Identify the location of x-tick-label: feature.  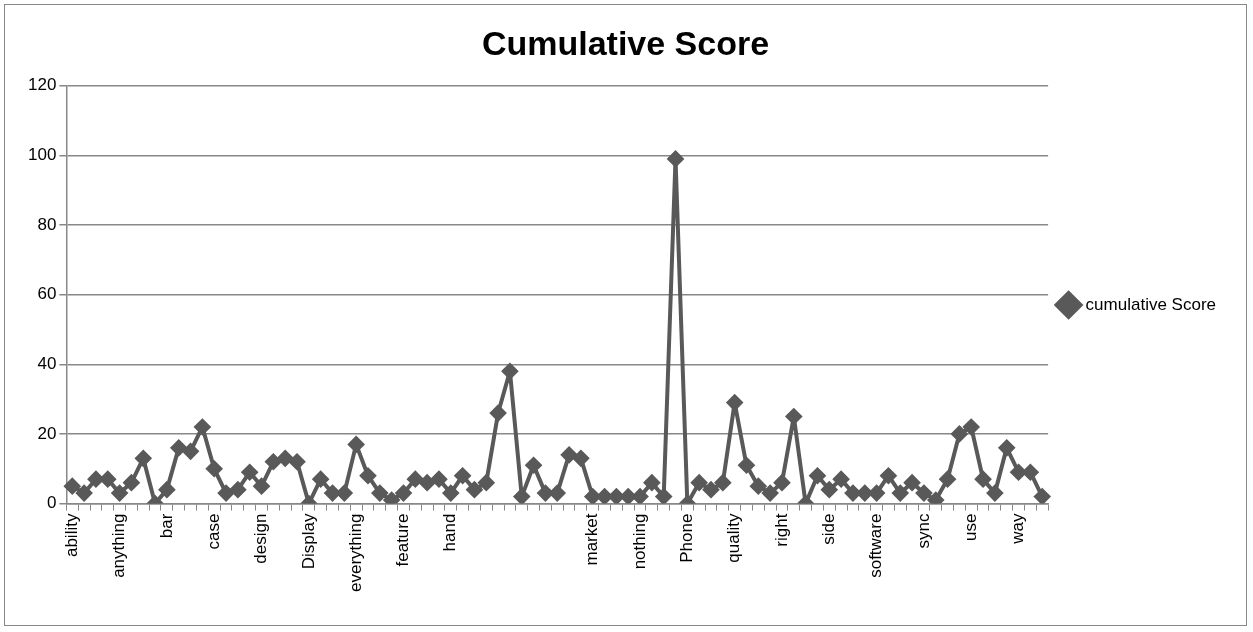
(403, 540).